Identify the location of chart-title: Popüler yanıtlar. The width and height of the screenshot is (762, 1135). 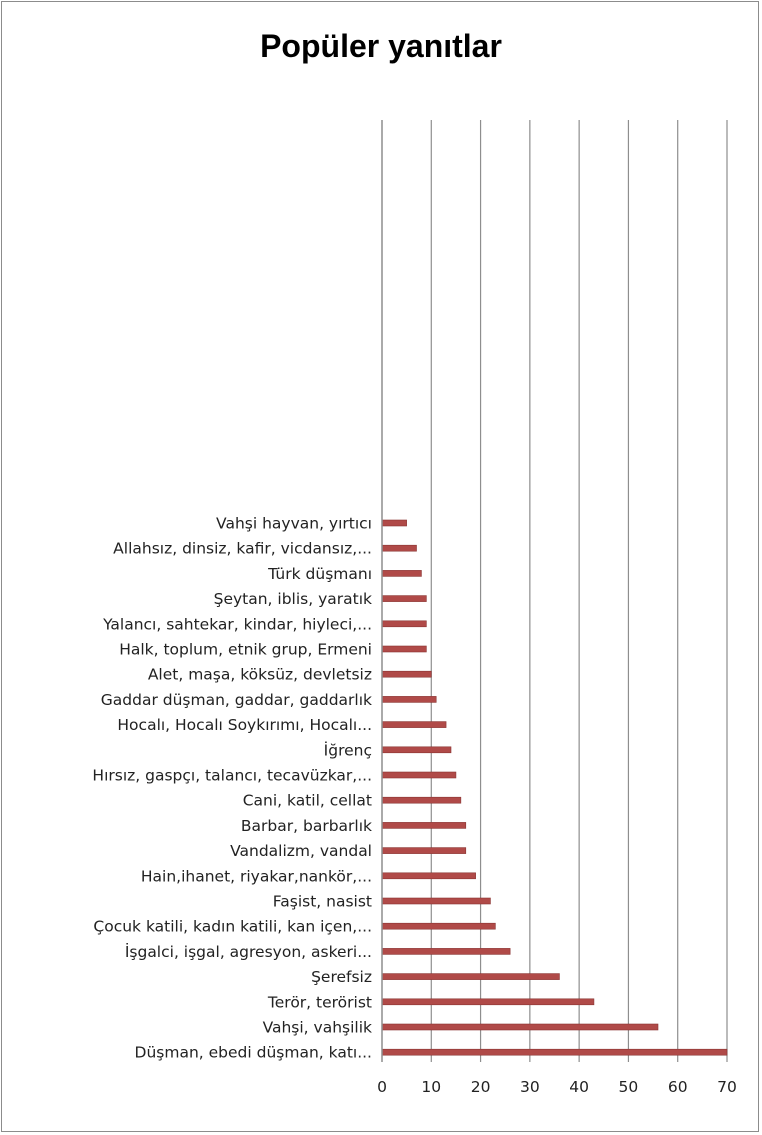
(381, 46).